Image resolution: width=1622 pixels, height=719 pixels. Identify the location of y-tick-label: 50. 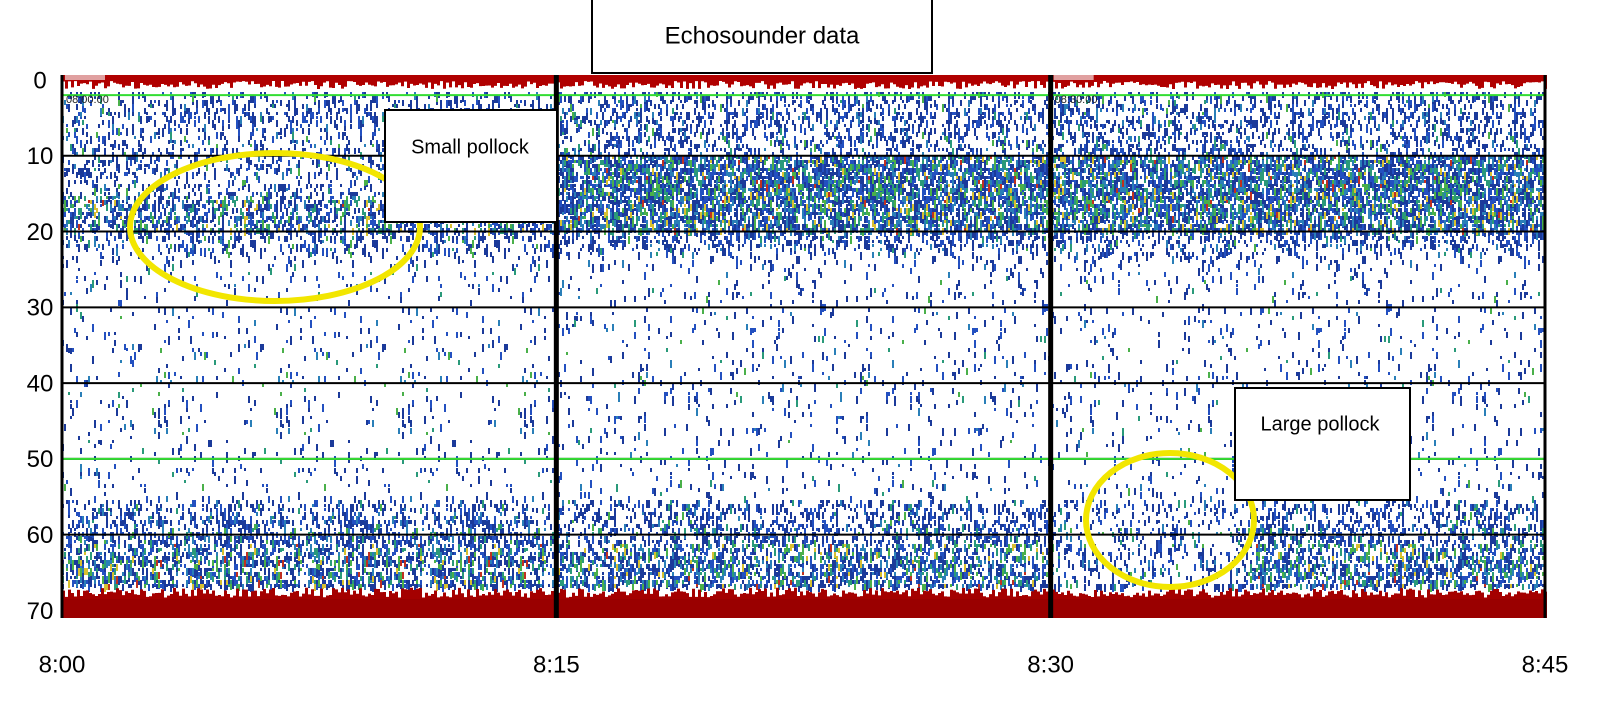
(40, 459).